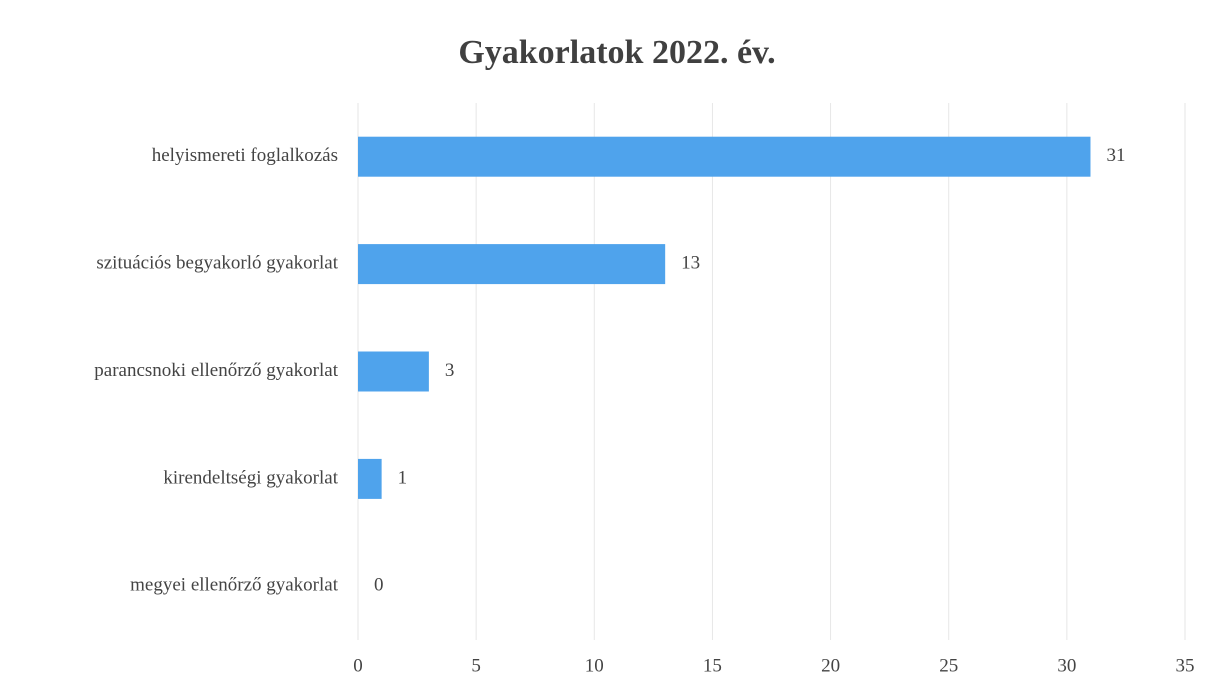  I want to click on x-tick-label: 25, so click(948, 665).